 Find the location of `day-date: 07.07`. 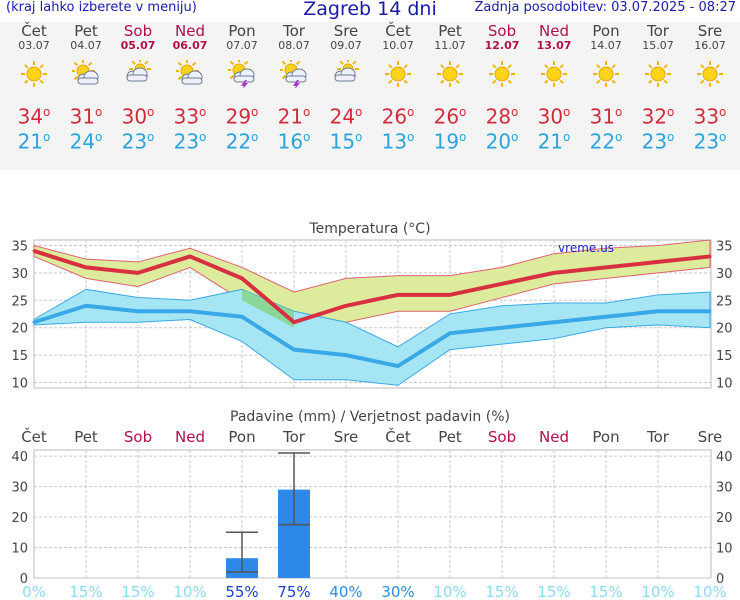

day-date: 07.07 is located at coordinates (242, 45).